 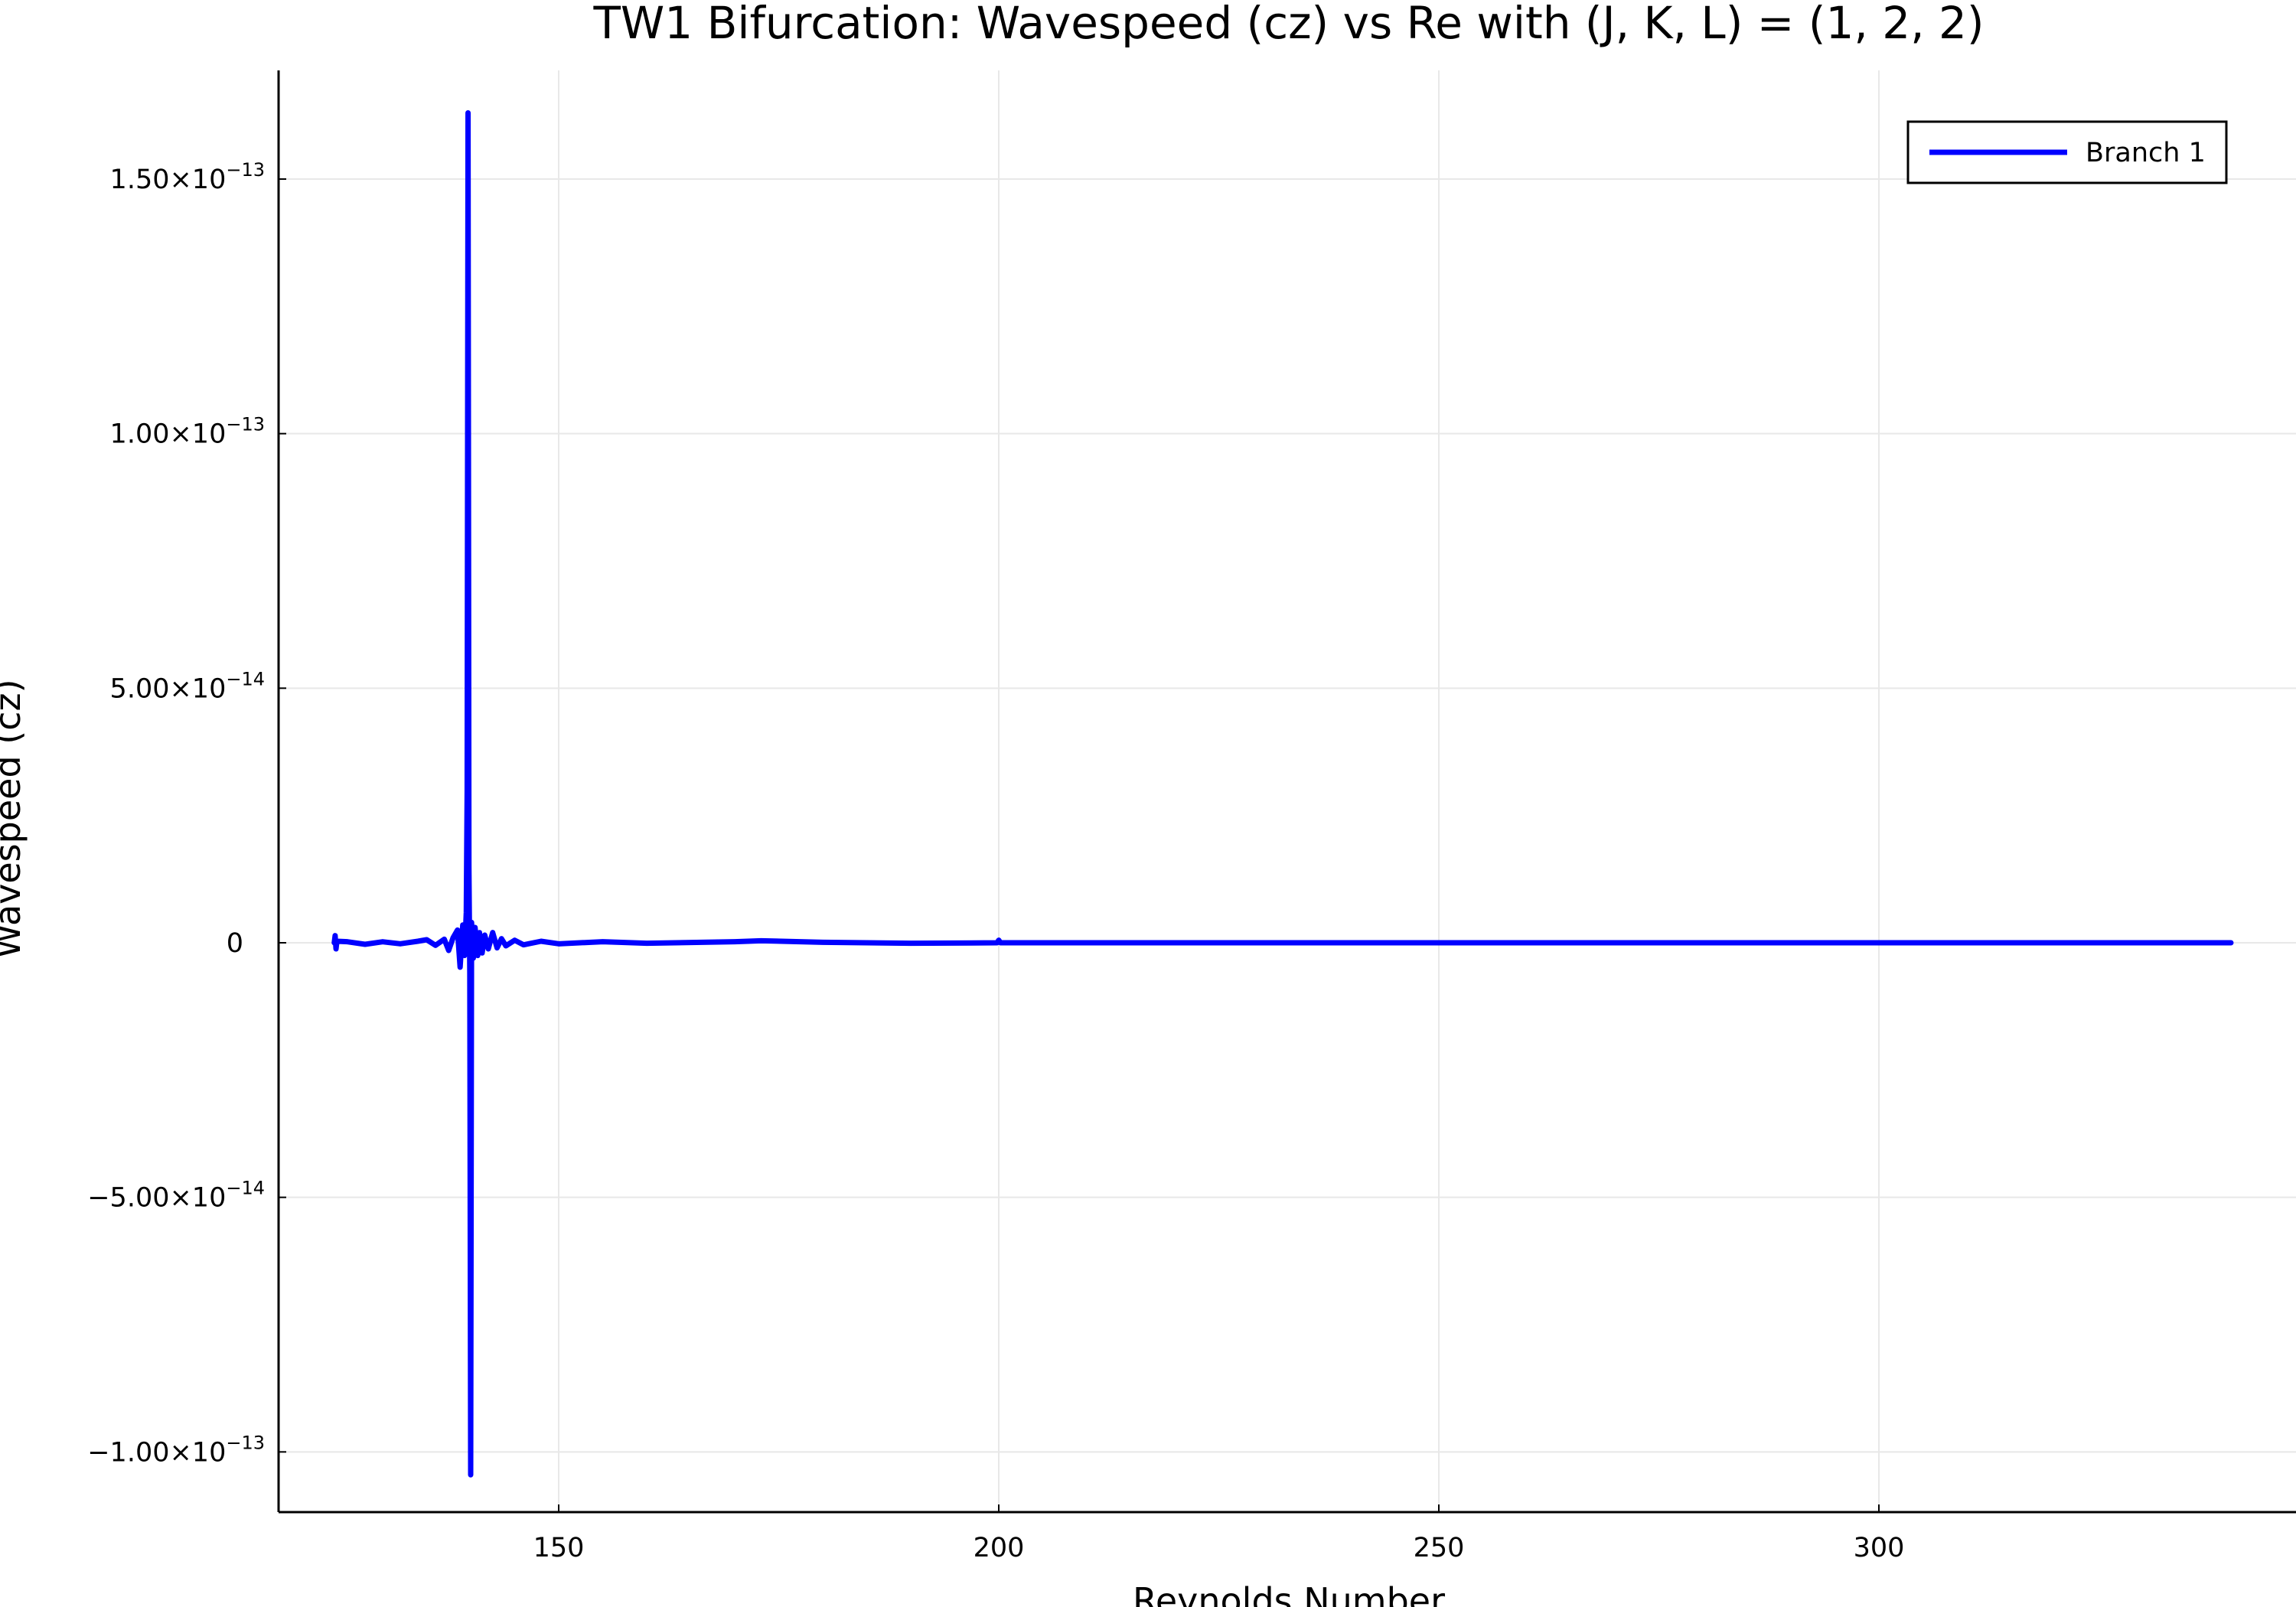 I want to click on y-tick-label: 1.00×10⁻¹³, so click(x=187, y=432).